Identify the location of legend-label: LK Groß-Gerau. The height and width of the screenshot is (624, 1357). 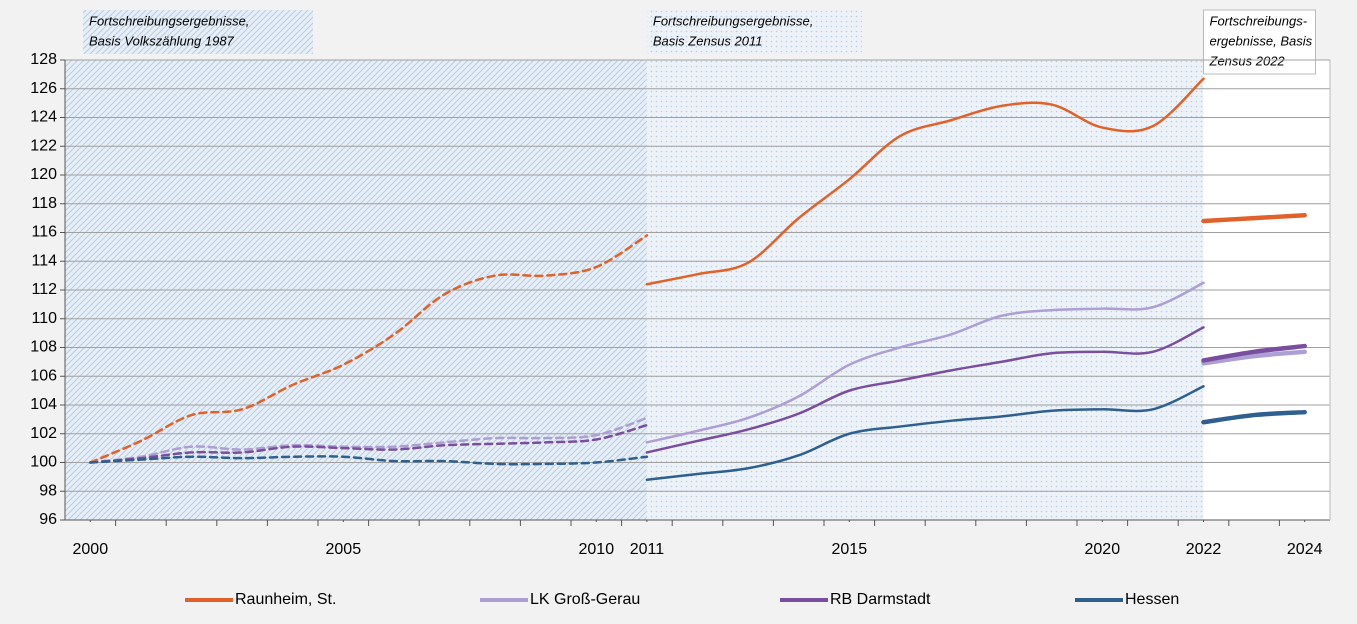
(585, 599).